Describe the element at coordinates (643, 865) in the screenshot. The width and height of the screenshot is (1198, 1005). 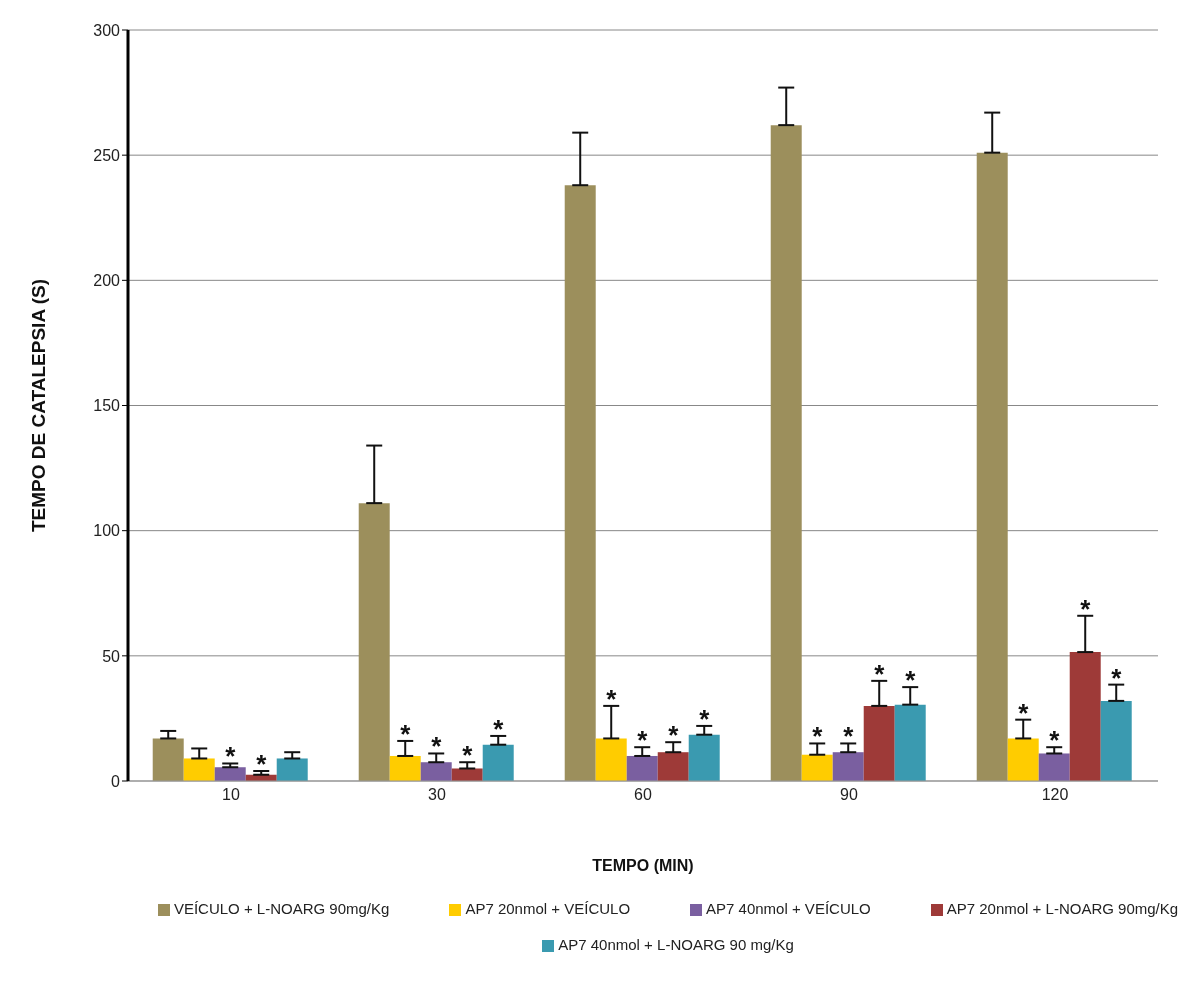
I see `x-axis-title: TEMPO (MIN)` at that location.